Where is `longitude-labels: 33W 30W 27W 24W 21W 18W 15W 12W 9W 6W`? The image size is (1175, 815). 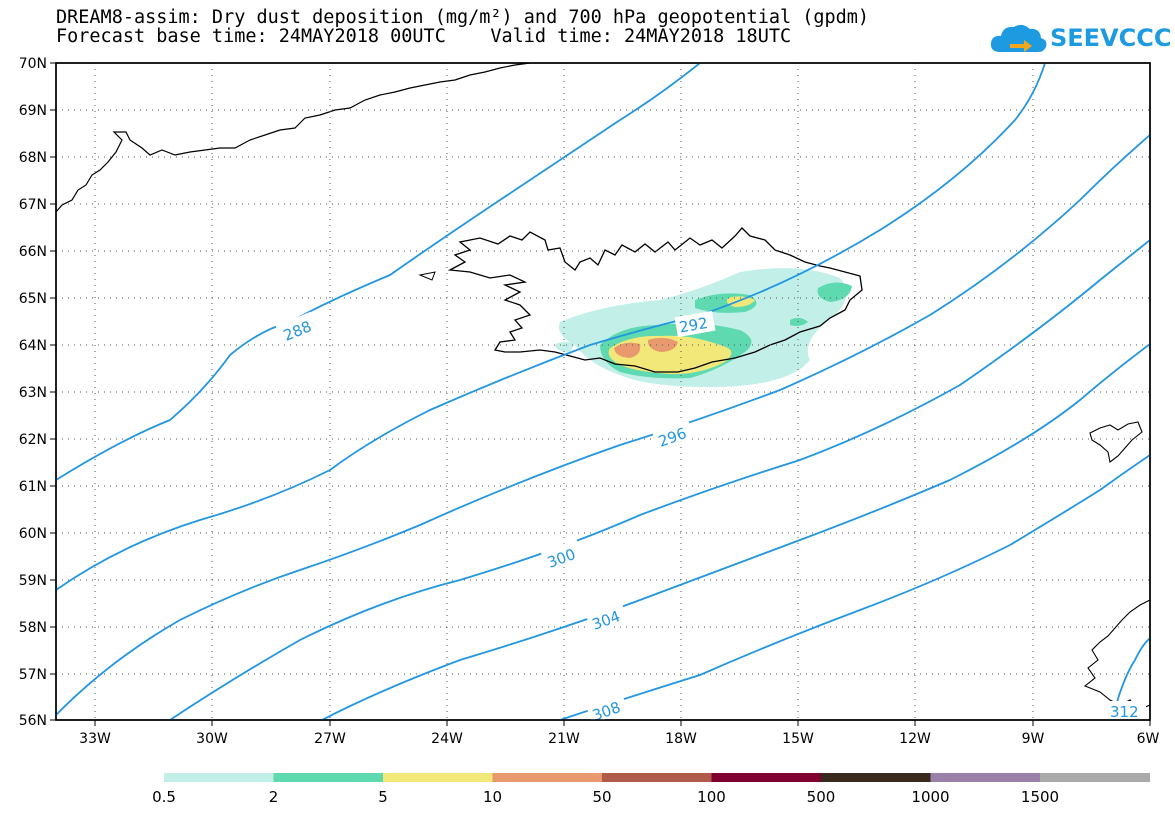
longitude-labels: 33W 30W 27W 24W 21W 18W 15W 12W 9W 6W is located at coordinates (619, 739).